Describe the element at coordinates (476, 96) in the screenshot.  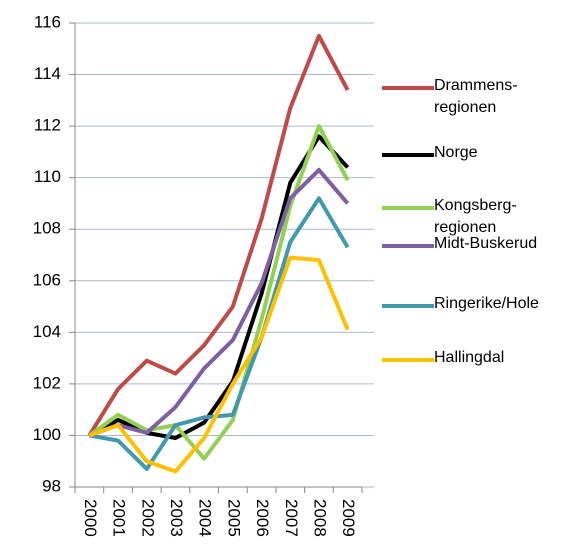
I see `legend-label: Drammens-regionen` at that location.